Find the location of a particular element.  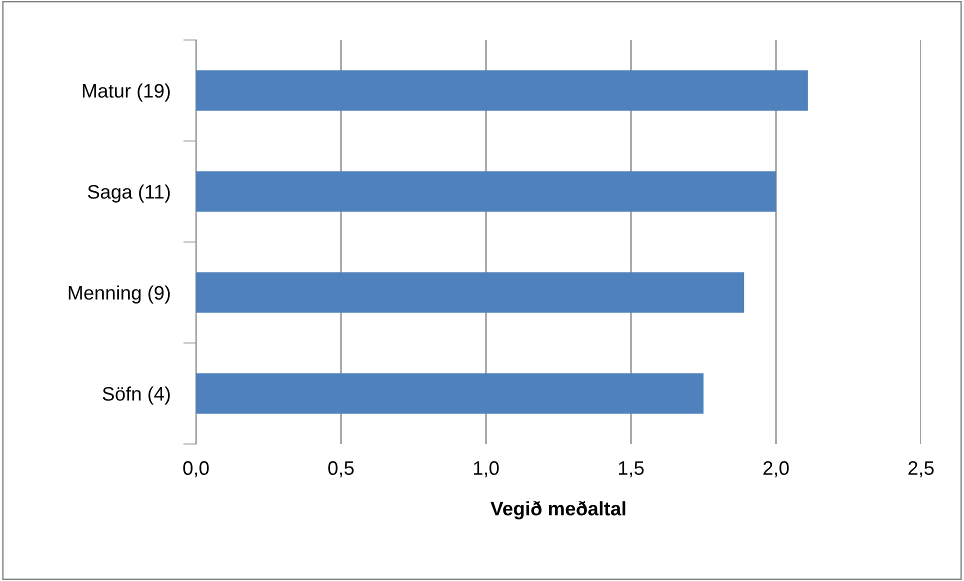

x-tick-label: 2,0 is located at coordinates (776, 469).